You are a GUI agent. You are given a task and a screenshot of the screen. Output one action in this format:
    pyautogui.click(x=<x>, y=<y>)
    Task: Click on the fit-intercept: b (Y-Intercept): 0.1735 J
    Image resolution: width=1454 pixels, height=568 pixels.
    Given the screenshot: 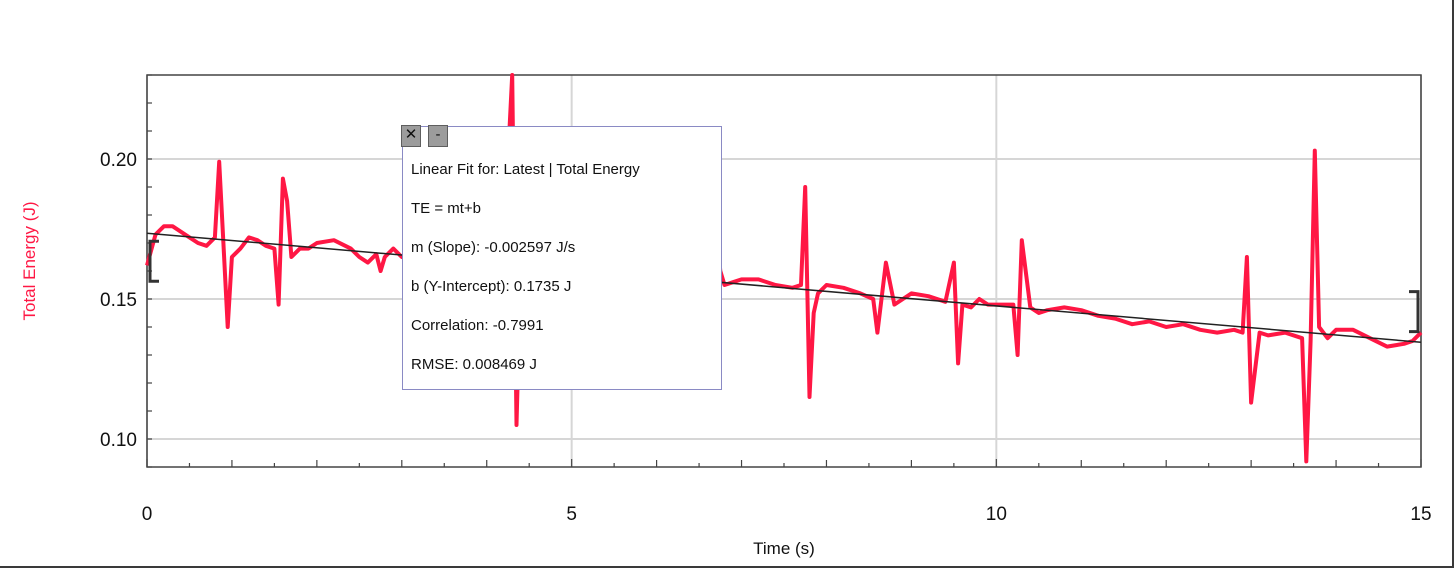 What is the action you would take?
    pyautogui.click(x=491, y=286)
    